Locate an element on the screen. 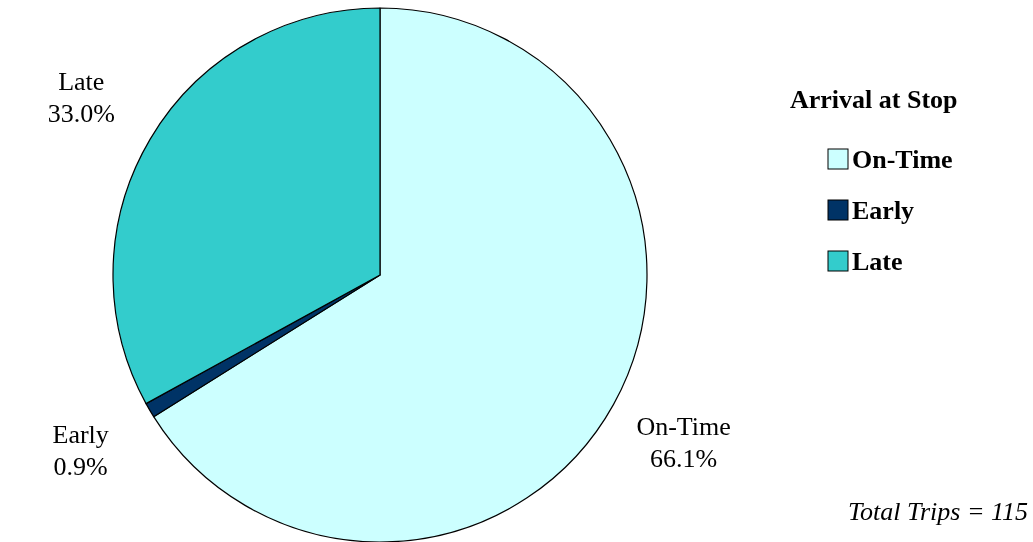 The image size is (1033, 542). text: Total Trips = 115 is located at coordinates (937, 511).